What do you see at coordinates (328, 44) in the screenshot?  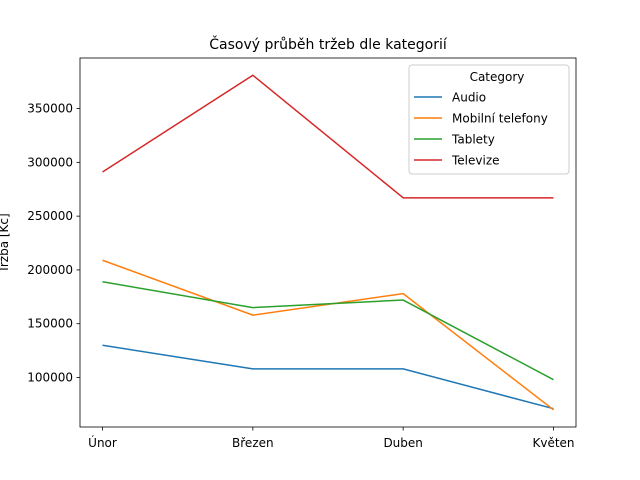 I see `chart-title: Časový průběh tržeb dle kategorií` at bounding box center [328, 44].